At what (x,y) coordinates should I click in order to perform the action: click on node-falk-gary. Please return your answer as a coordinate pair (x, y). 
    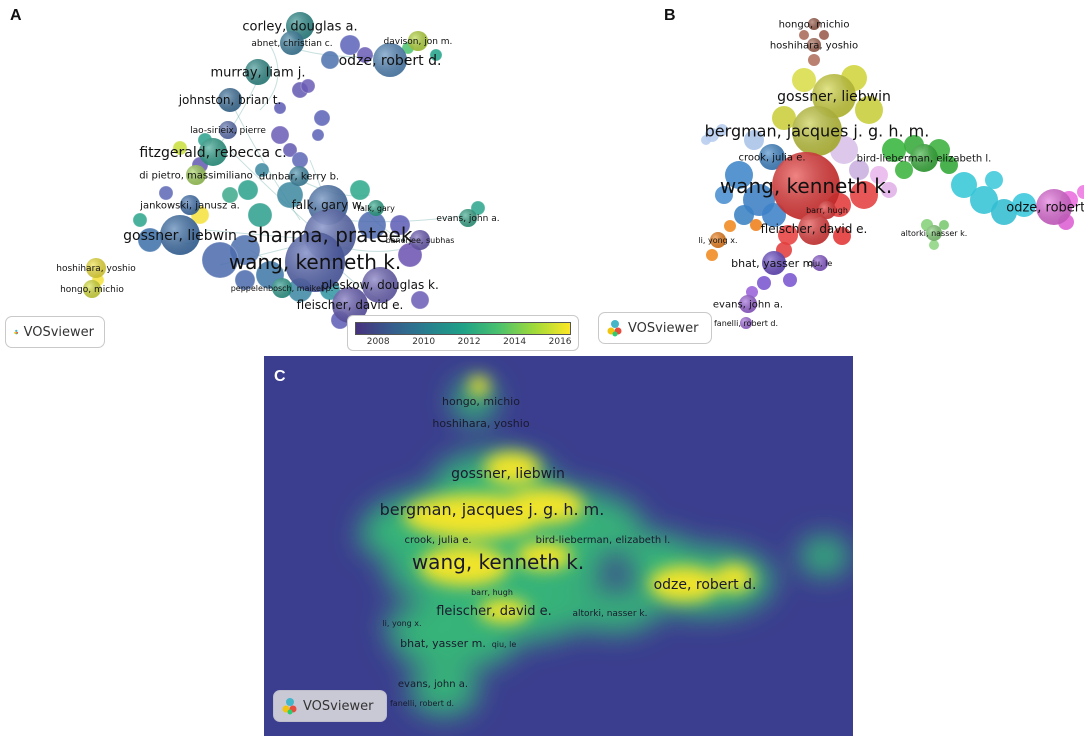
    Looking at the image, I should click on (376, 208).